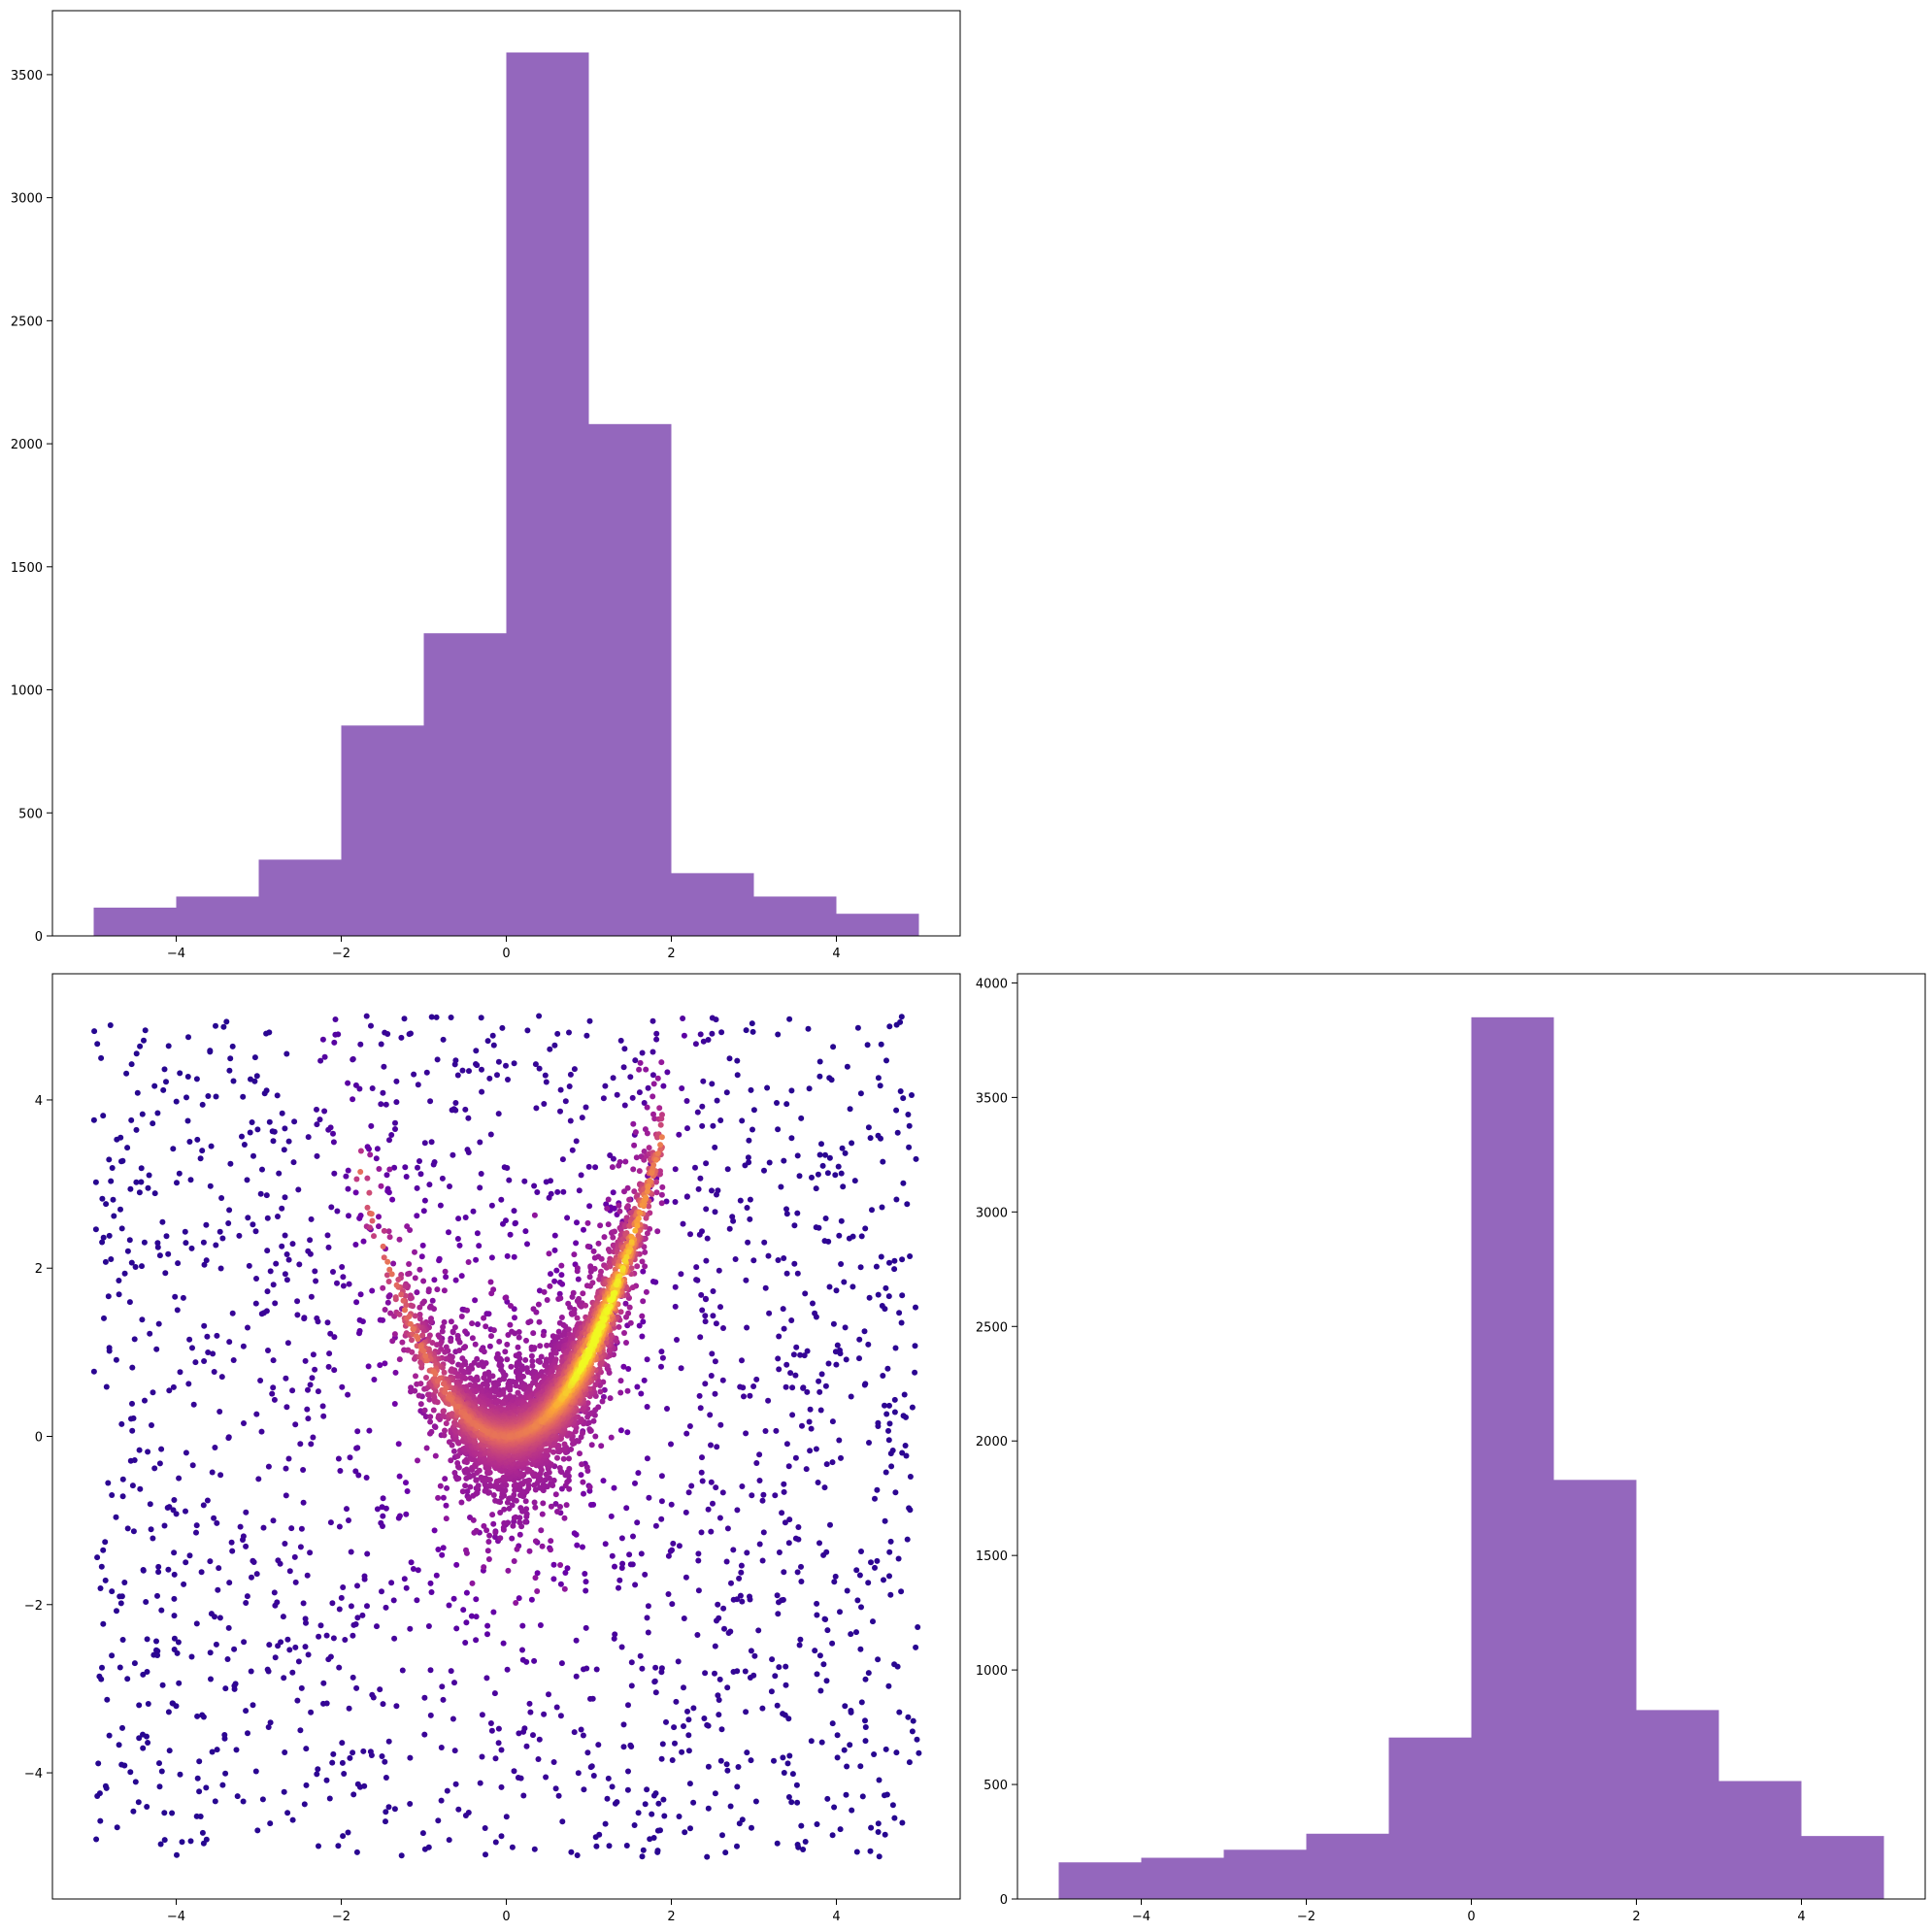 The height and width of the screenshot is (1932, 1932). Describe the element at coordinates (27, 691) in the screenshot. I see `y-tick-label: 1000` at that location.